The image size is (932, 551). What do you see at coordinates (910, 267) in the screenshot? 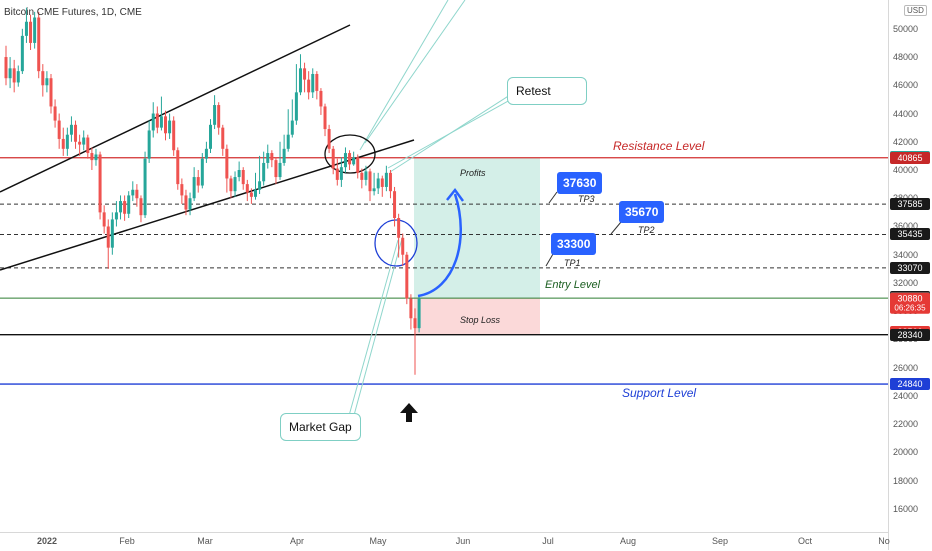
I see `price-badge: 33070` at bounding box center [910, 267].